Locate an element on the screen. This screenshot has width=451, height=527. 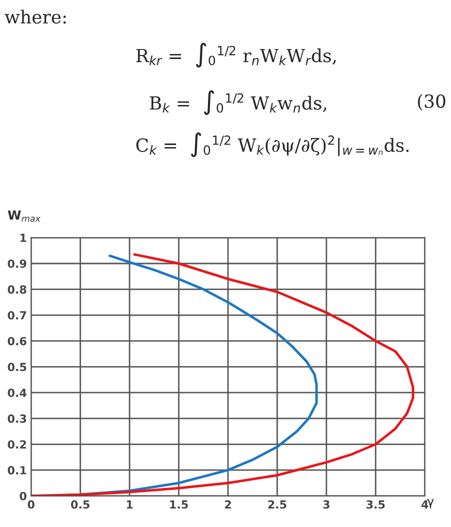
text: where: is located at coordinates (35, 17).